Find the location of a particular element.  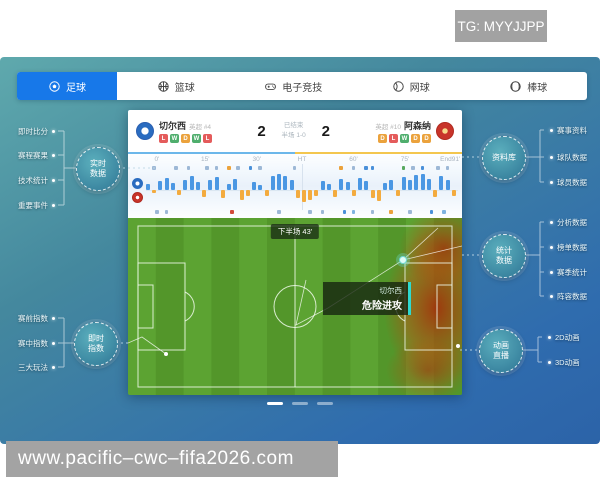

home-team-league: 英超 #4 is located at coordinates (200, 127).